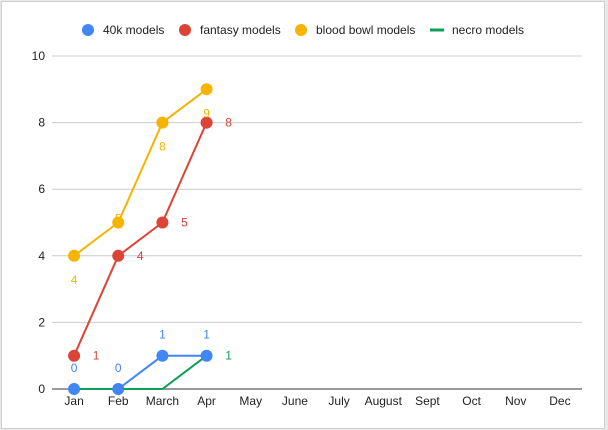 Image resolution: width=608 pixels, height=430 pixels. I want to click on legend-item: blood bowl models, so click(355, 30).